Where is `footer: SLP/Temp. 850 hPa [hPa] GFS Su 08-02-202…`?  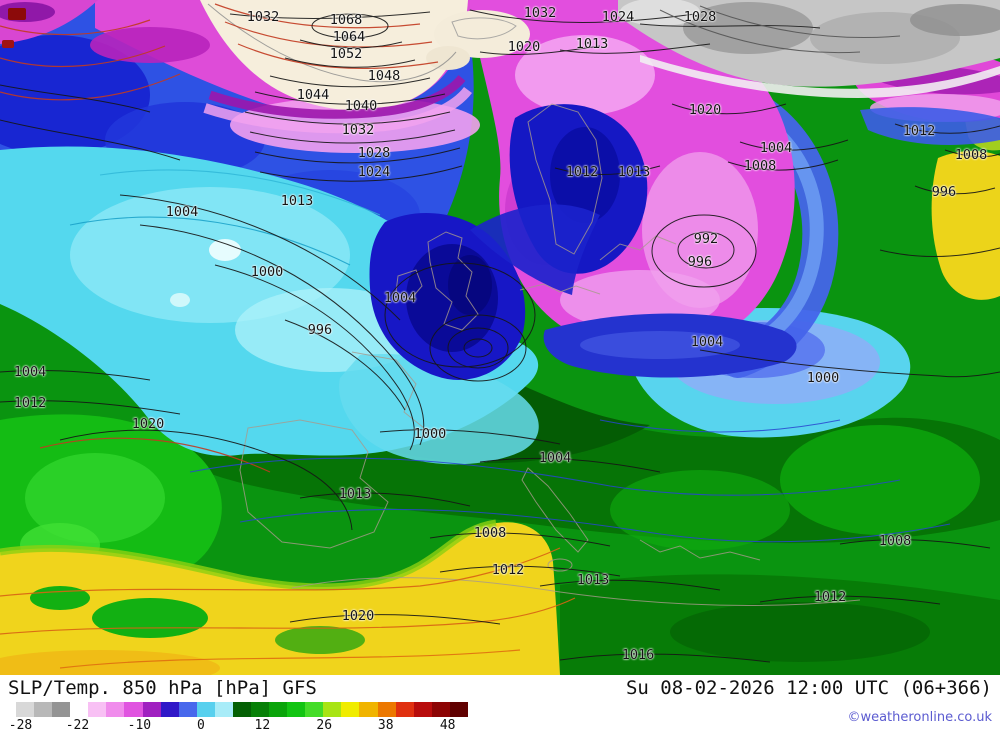 footer: SLP/Temp. 850 hPa [hPa] GFS Su 08-02-202… is located at coordinates (500, 704).